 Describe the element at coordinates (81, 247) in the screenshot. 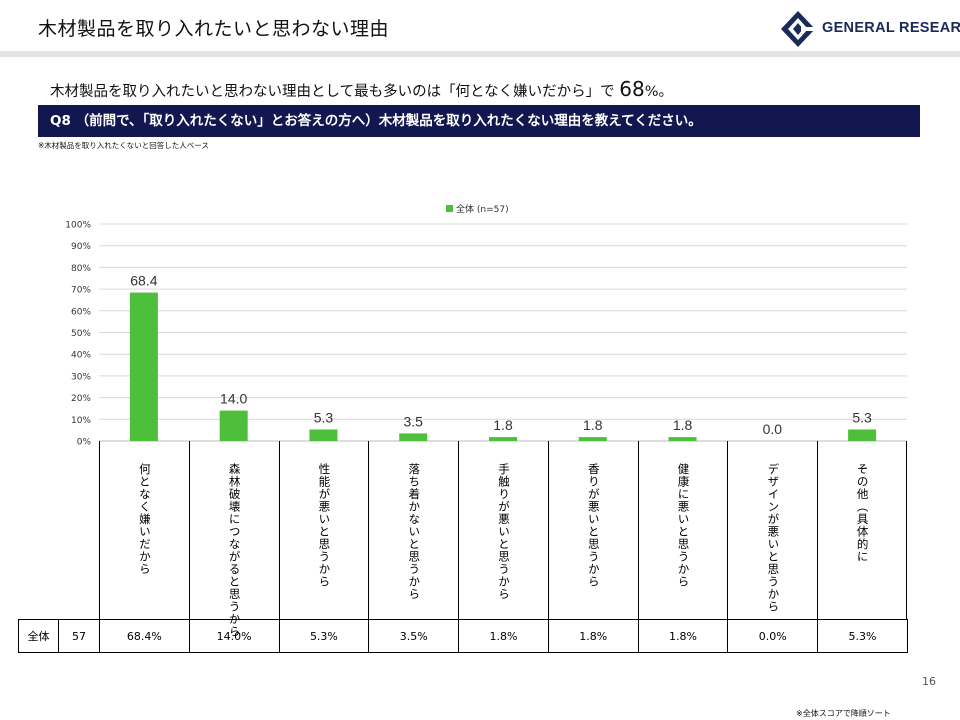

I see `y-tick-label: 90%` at that location.